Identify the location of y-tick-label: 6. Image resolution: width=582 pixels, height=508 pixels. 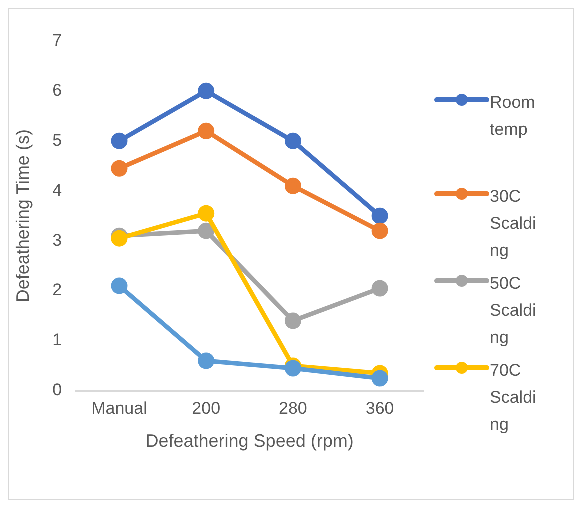
(57, 90).